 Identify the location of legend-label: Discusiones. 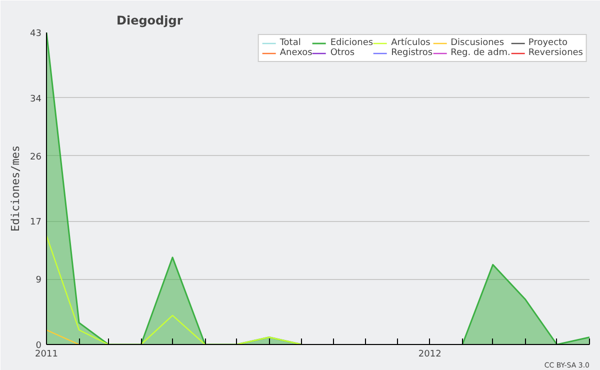
(477, 43).